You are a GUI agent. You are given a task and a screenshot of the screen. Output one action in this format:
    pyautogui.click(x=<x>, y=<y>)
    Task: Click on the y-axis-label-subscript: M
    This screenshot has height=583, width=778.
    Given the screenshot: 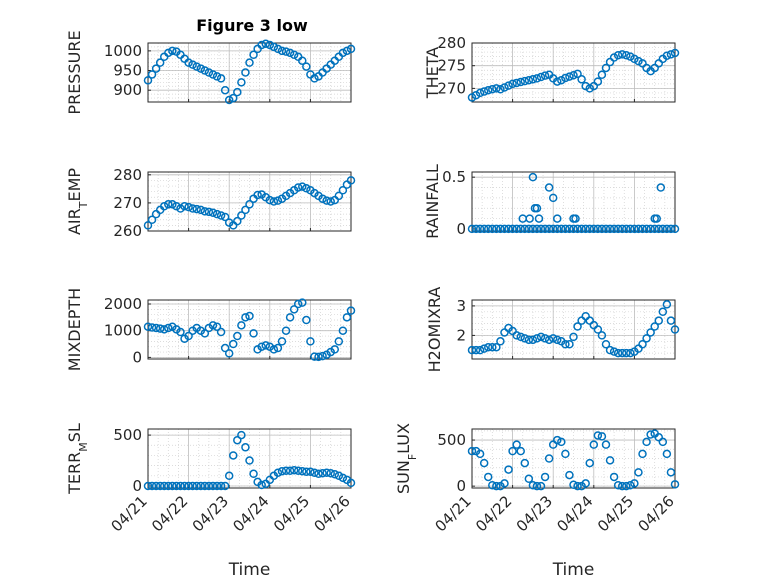 What is the action you would take?
    pyautogui.click(x=83, y=447)
    